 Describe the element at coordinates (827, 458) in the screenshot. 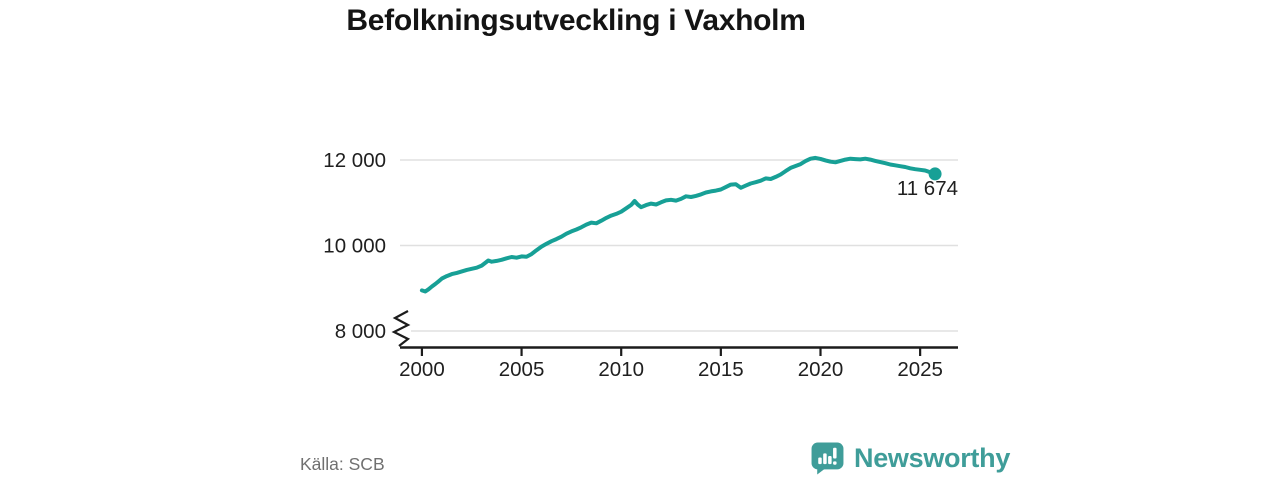

I see `newsworthy-speech-bubble-chart-icon` at that location.